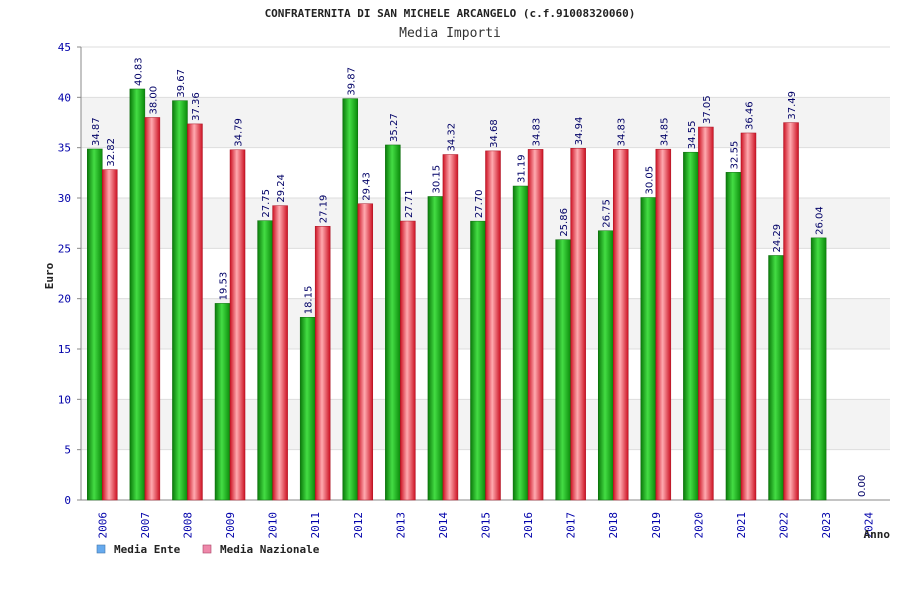  What do you see at coordinates (613, 525) in the screenshot?
I see `x-tick-label: 2018` at bounding box center [613, 525].